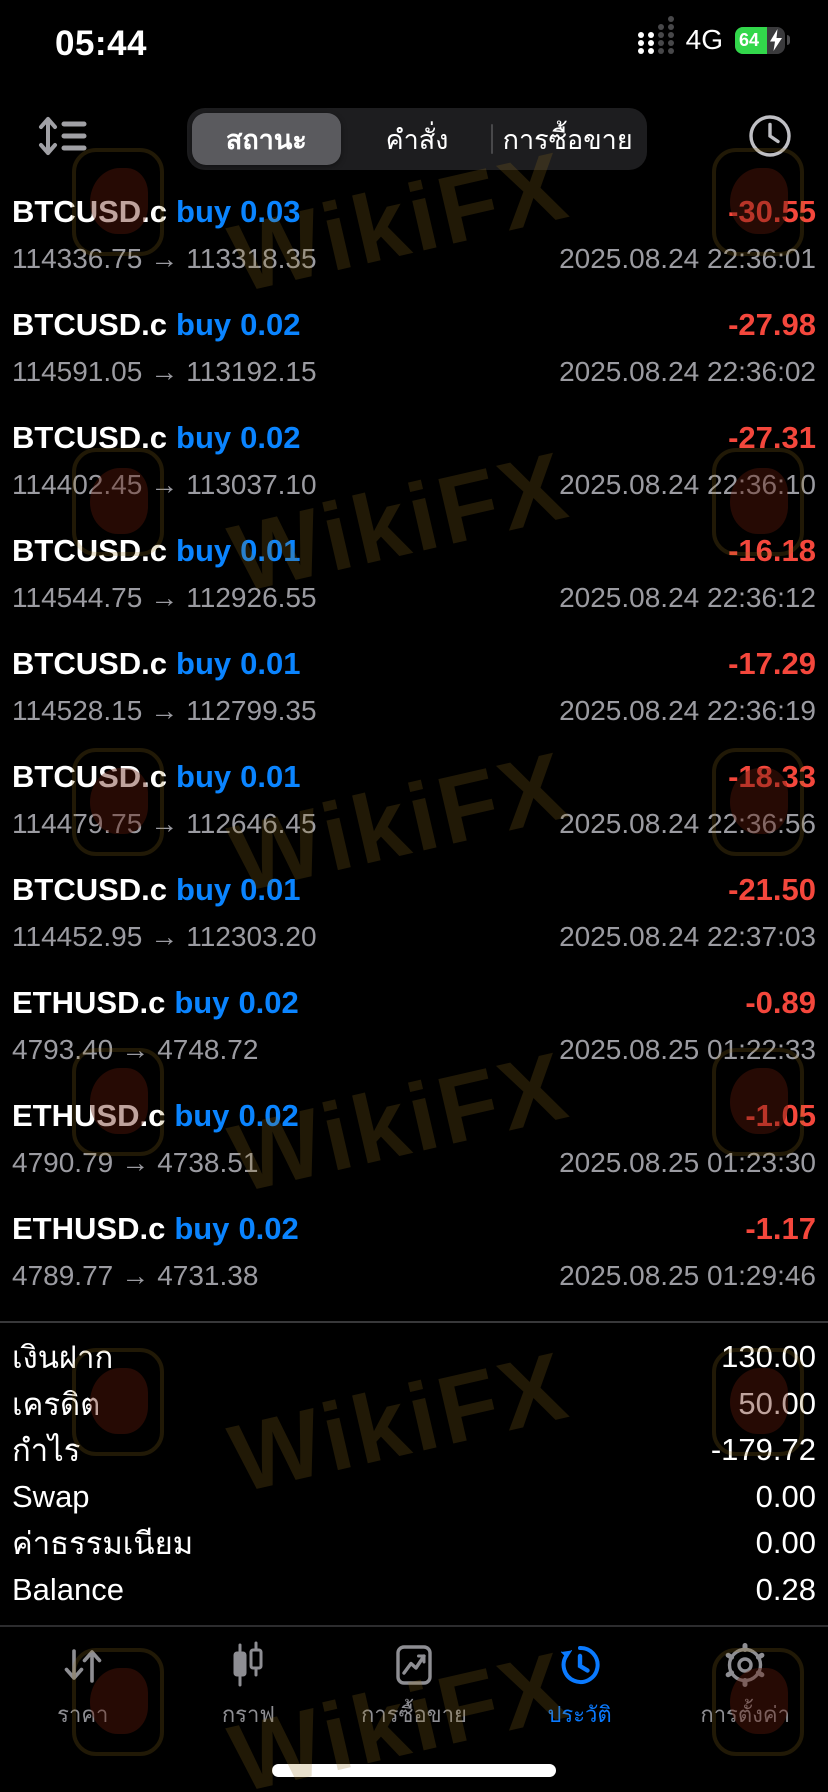 The width and height of the screenshot is (828, 1792). I want to click on price-range: 4793.40 → 4748.72, so click(135, 1050).